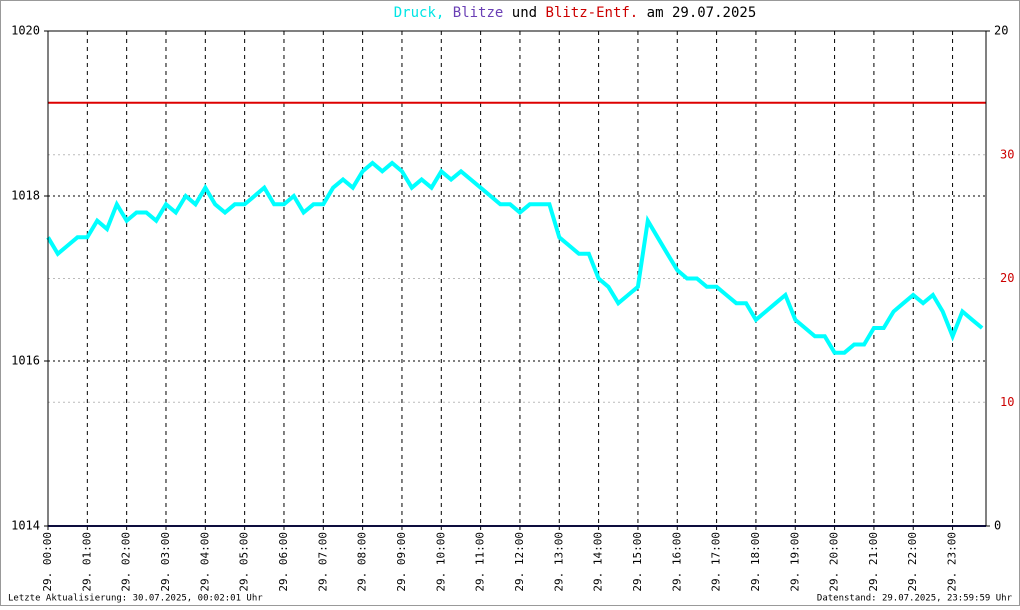 The image size is (1020, 610). What do you see at coordinates (873, 562) in the screenshot?
I see `x-tick-label: 29. 21:00` at bounding box center [873, 562].